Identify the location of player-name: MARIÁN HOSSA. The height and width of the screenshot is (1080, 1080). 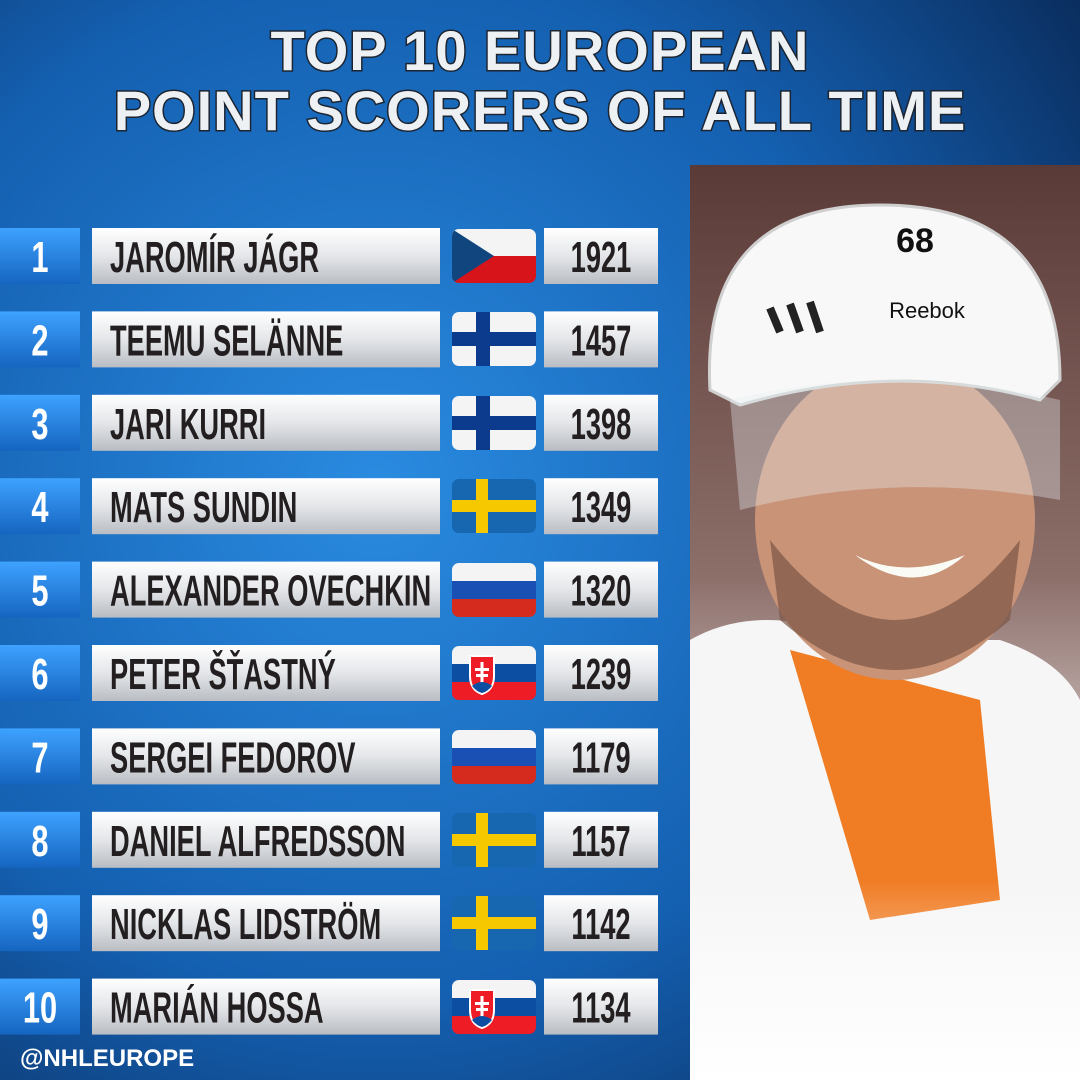
(217, 1007).